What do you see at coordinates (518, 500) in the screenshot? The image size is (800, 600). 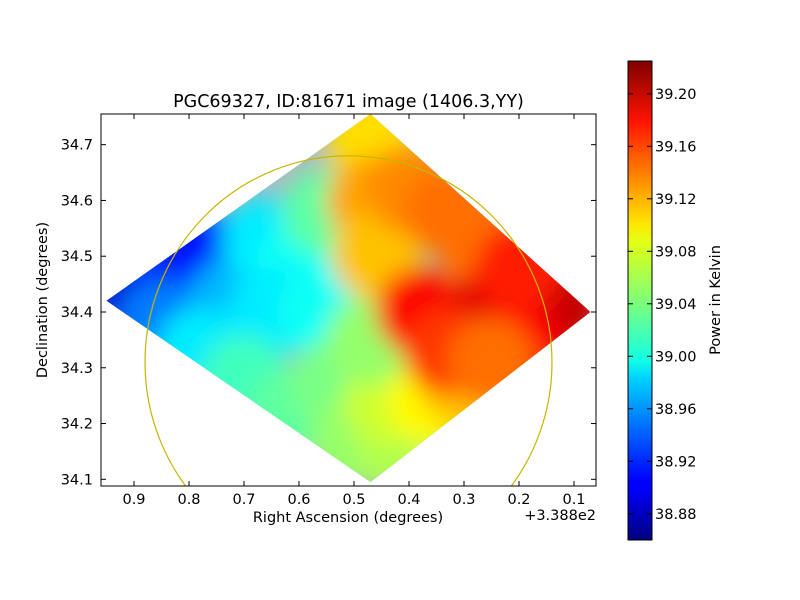 I see `x-tick-label-7: 0.2` at bounding box center [518, 500].